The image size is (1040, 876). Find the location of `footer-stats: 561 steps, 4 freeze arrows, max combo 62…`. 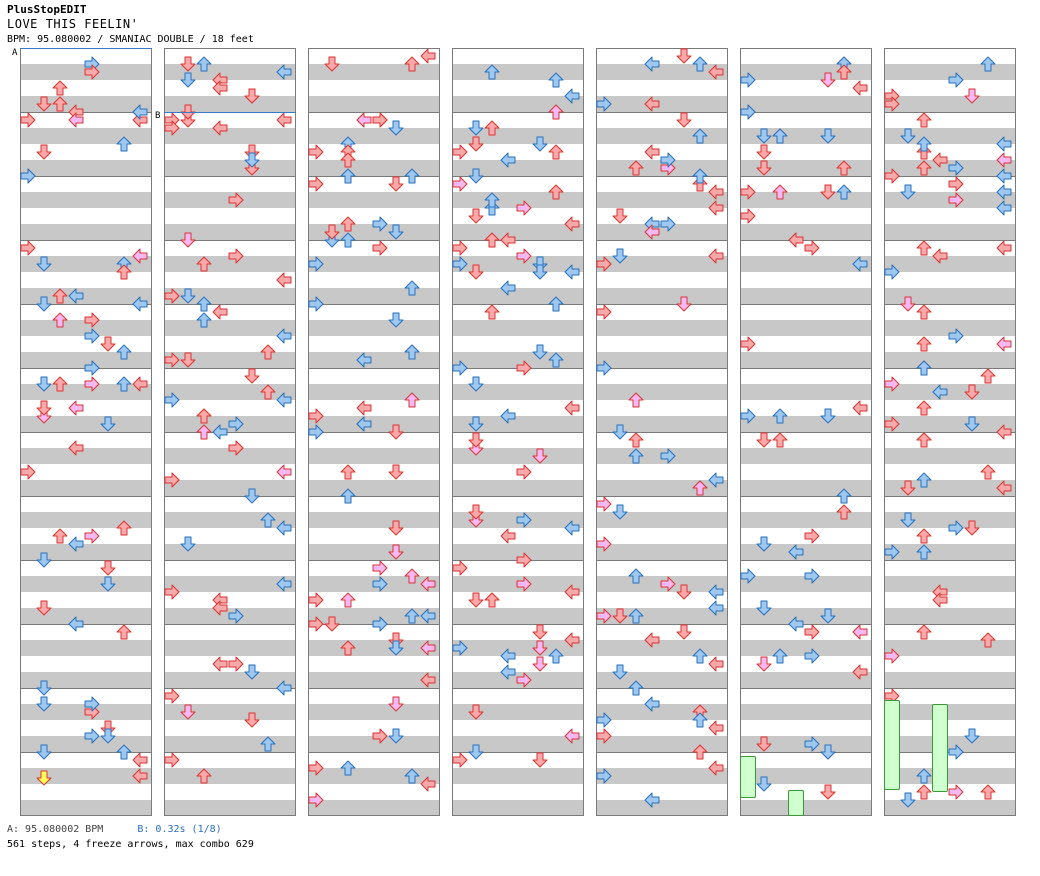

footer-stats: 561 steps, 4 freeze arrows, max combo 62… is located at coordinates (130, 844).